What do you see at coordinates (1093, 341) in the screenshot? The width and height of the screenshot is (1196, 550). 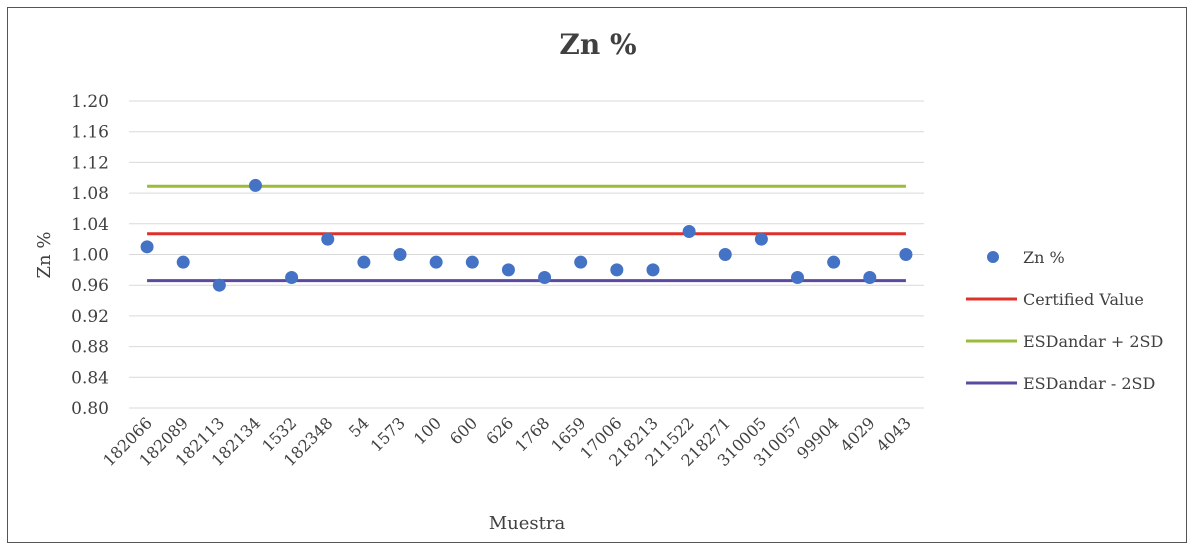 I see `legend-label: ESDandar + 2SD` at bounding box center [1093, 341].